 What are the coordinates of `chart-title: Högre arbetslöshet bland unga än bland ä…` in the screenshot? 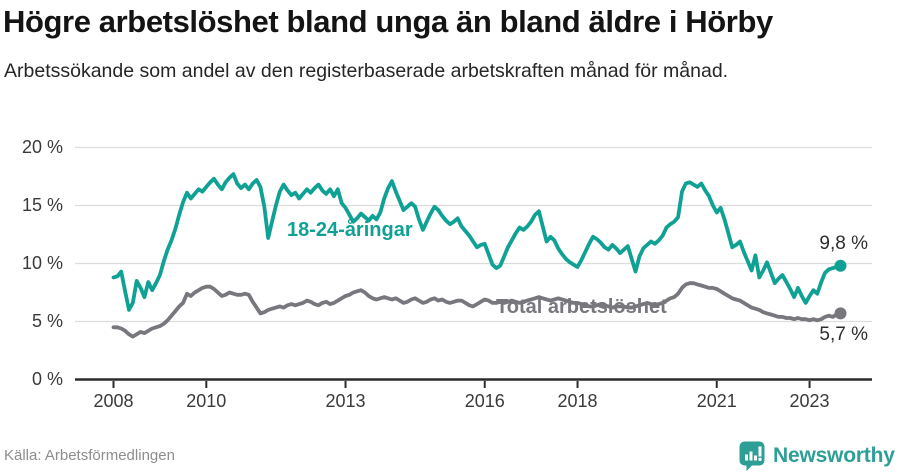 It's located at (388, 21).